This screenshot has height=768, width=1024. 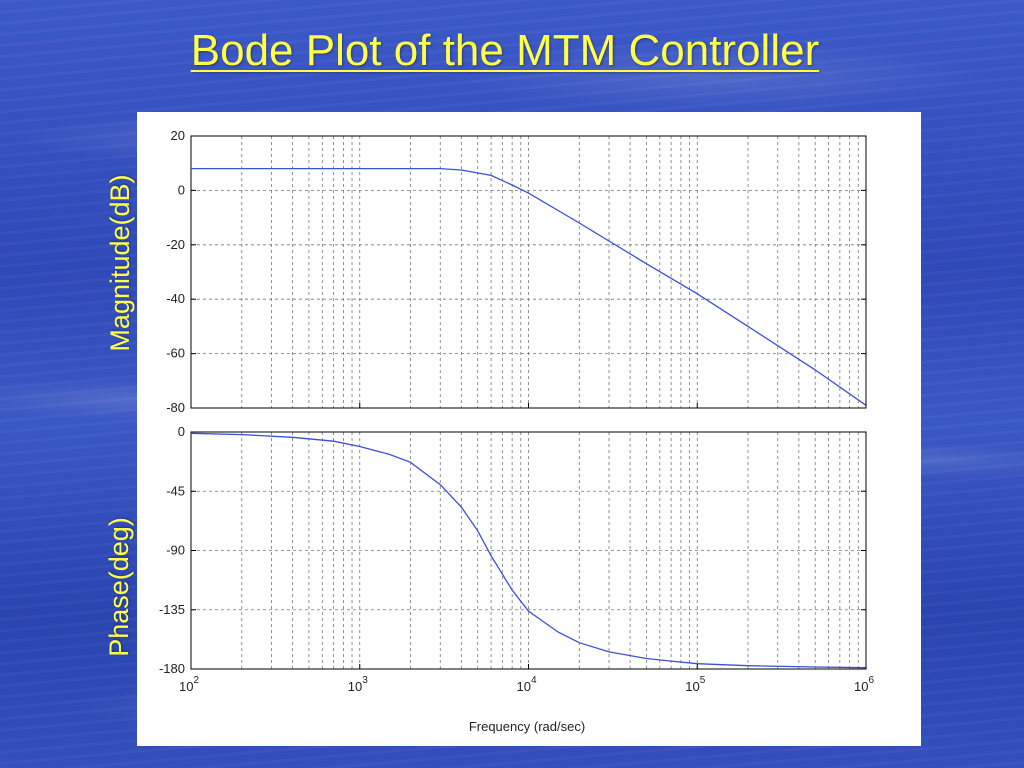 I want to click on xtick-label: 10⁵, so click(x=695, y=684).